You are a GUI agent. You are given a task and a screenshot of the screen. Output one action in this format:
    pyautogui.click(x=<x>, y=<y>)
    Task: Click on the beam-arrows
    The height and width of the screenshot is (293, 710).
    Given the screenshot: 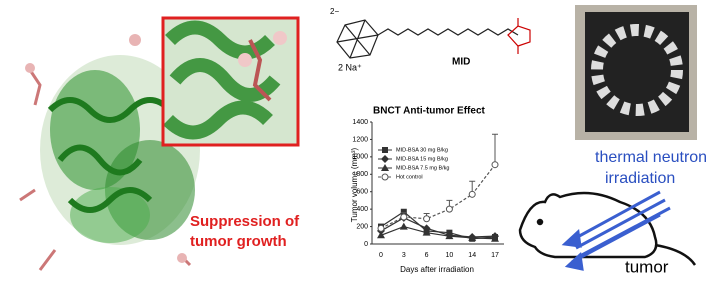 What is the action you would take?
    pyautogui.click(x=616, y=230)
    